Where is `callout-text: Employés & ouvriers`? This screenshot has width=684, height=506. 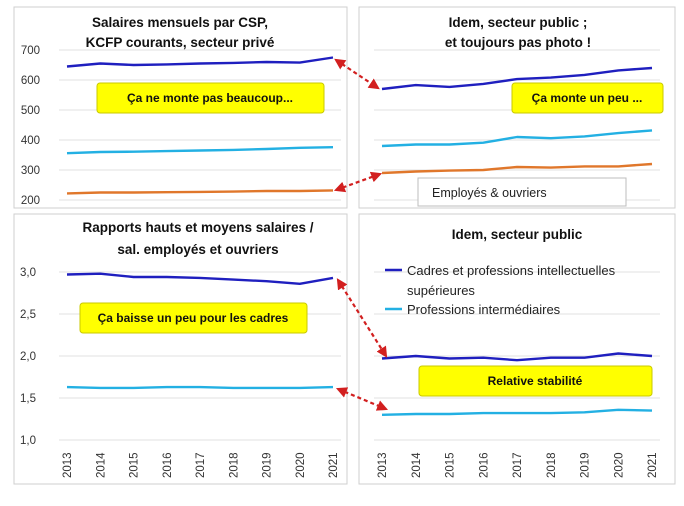
callout-text: Employés & ouvriers is located at coordinates (489, 193).